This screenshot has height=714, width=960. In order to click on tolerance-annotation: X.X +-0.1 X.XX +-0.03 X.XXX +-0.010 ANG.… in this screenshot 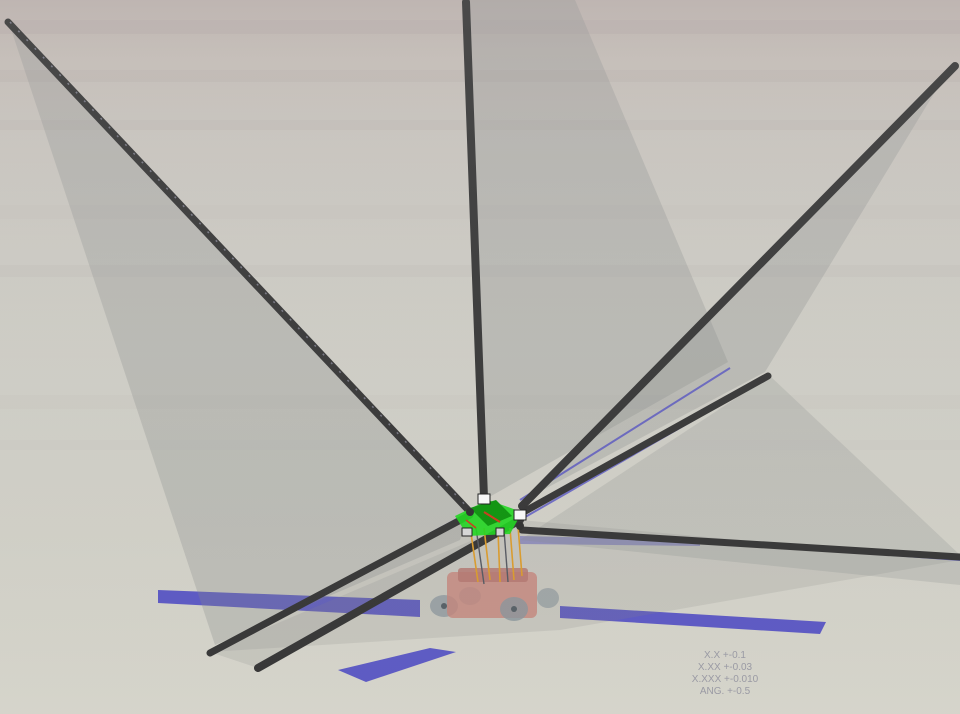, I will do `click(725, 674)`.